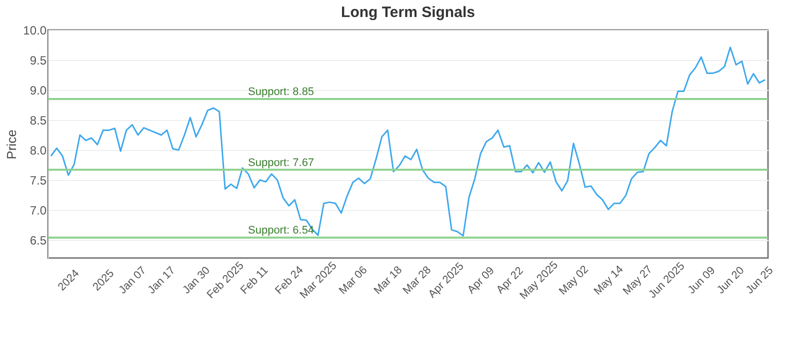 This screenshot has height=350, width=800. I want to click on ref-line-label: Support: 7.67, so click(281, 162).